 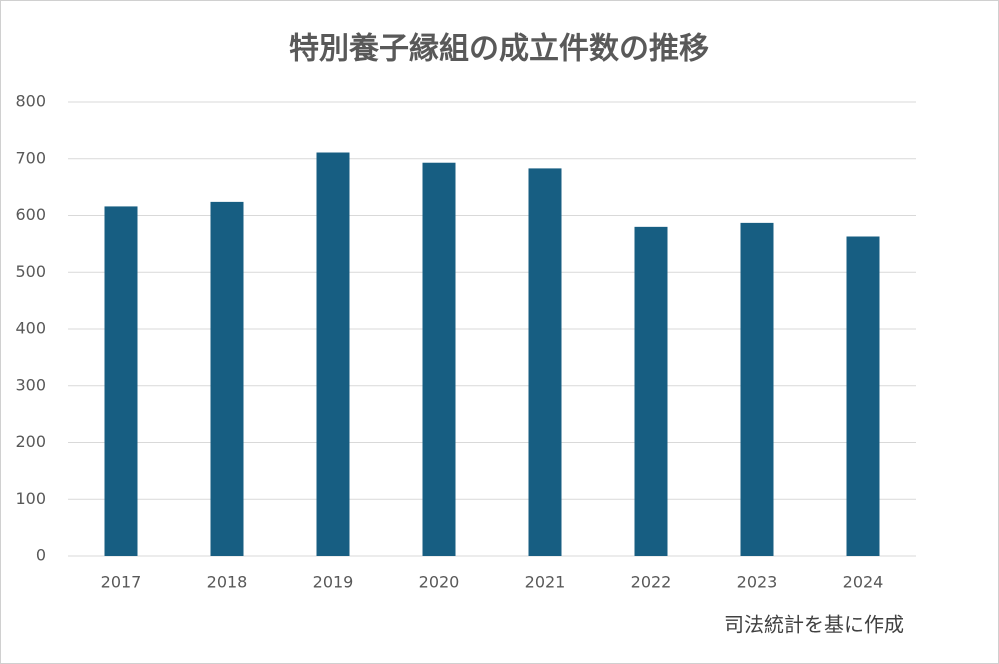 What do you see at coordinates (227, 582) in the screenshot?
I see `x-tick-label: 2018` at bounding box center [227, 582].